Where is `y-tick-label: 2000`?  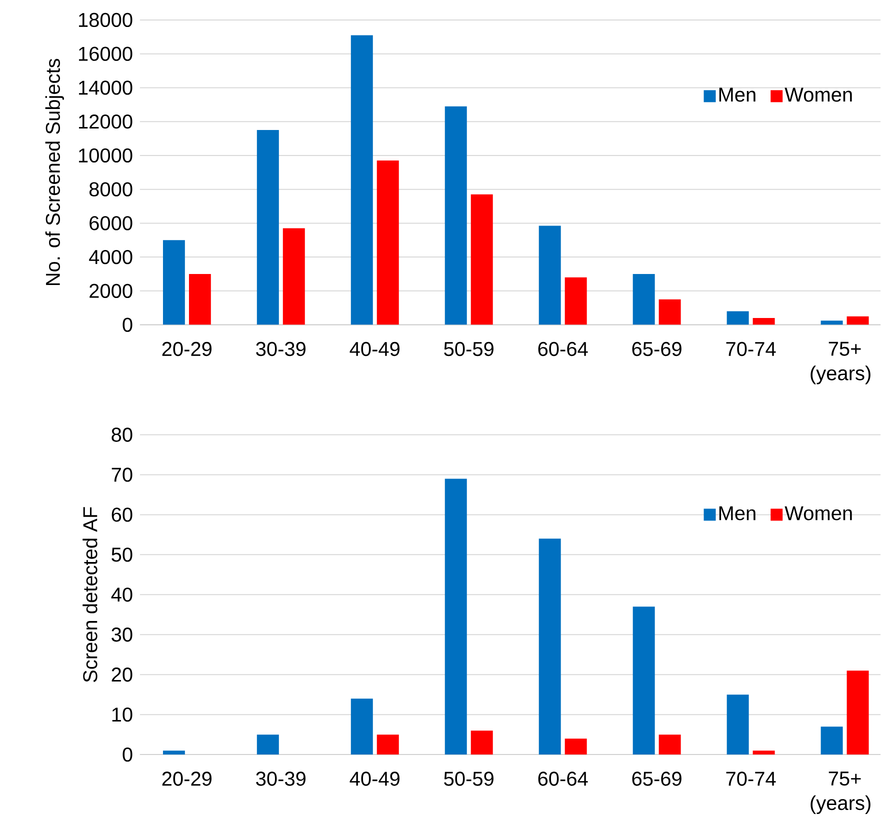 y-tick-label: 2000 is located at coordinates (111, 291).